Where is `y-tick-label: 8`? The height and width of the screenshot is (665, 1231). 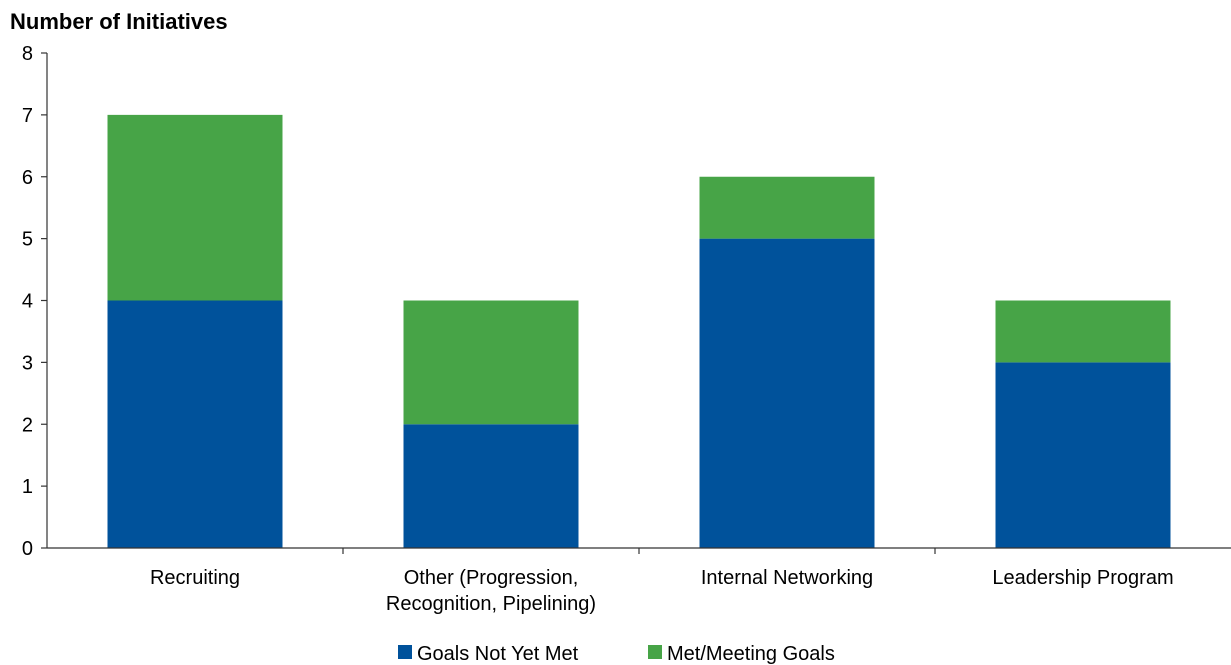 y-tick-label: 8 is located at coordinates (27, 54).